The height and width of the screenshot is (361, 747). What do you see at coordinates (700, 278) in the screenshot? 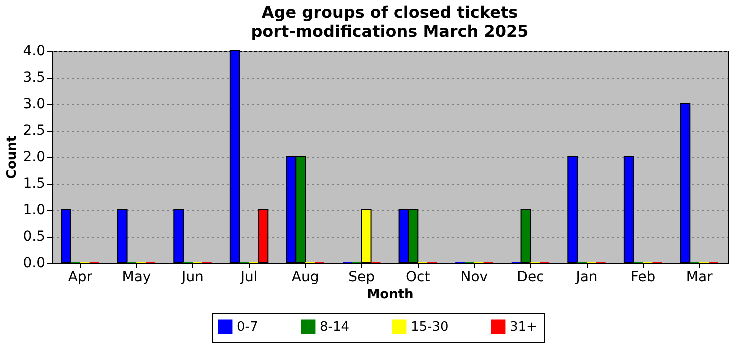
I see `x-tick-label: Mar` at bounding box center [700, 278].